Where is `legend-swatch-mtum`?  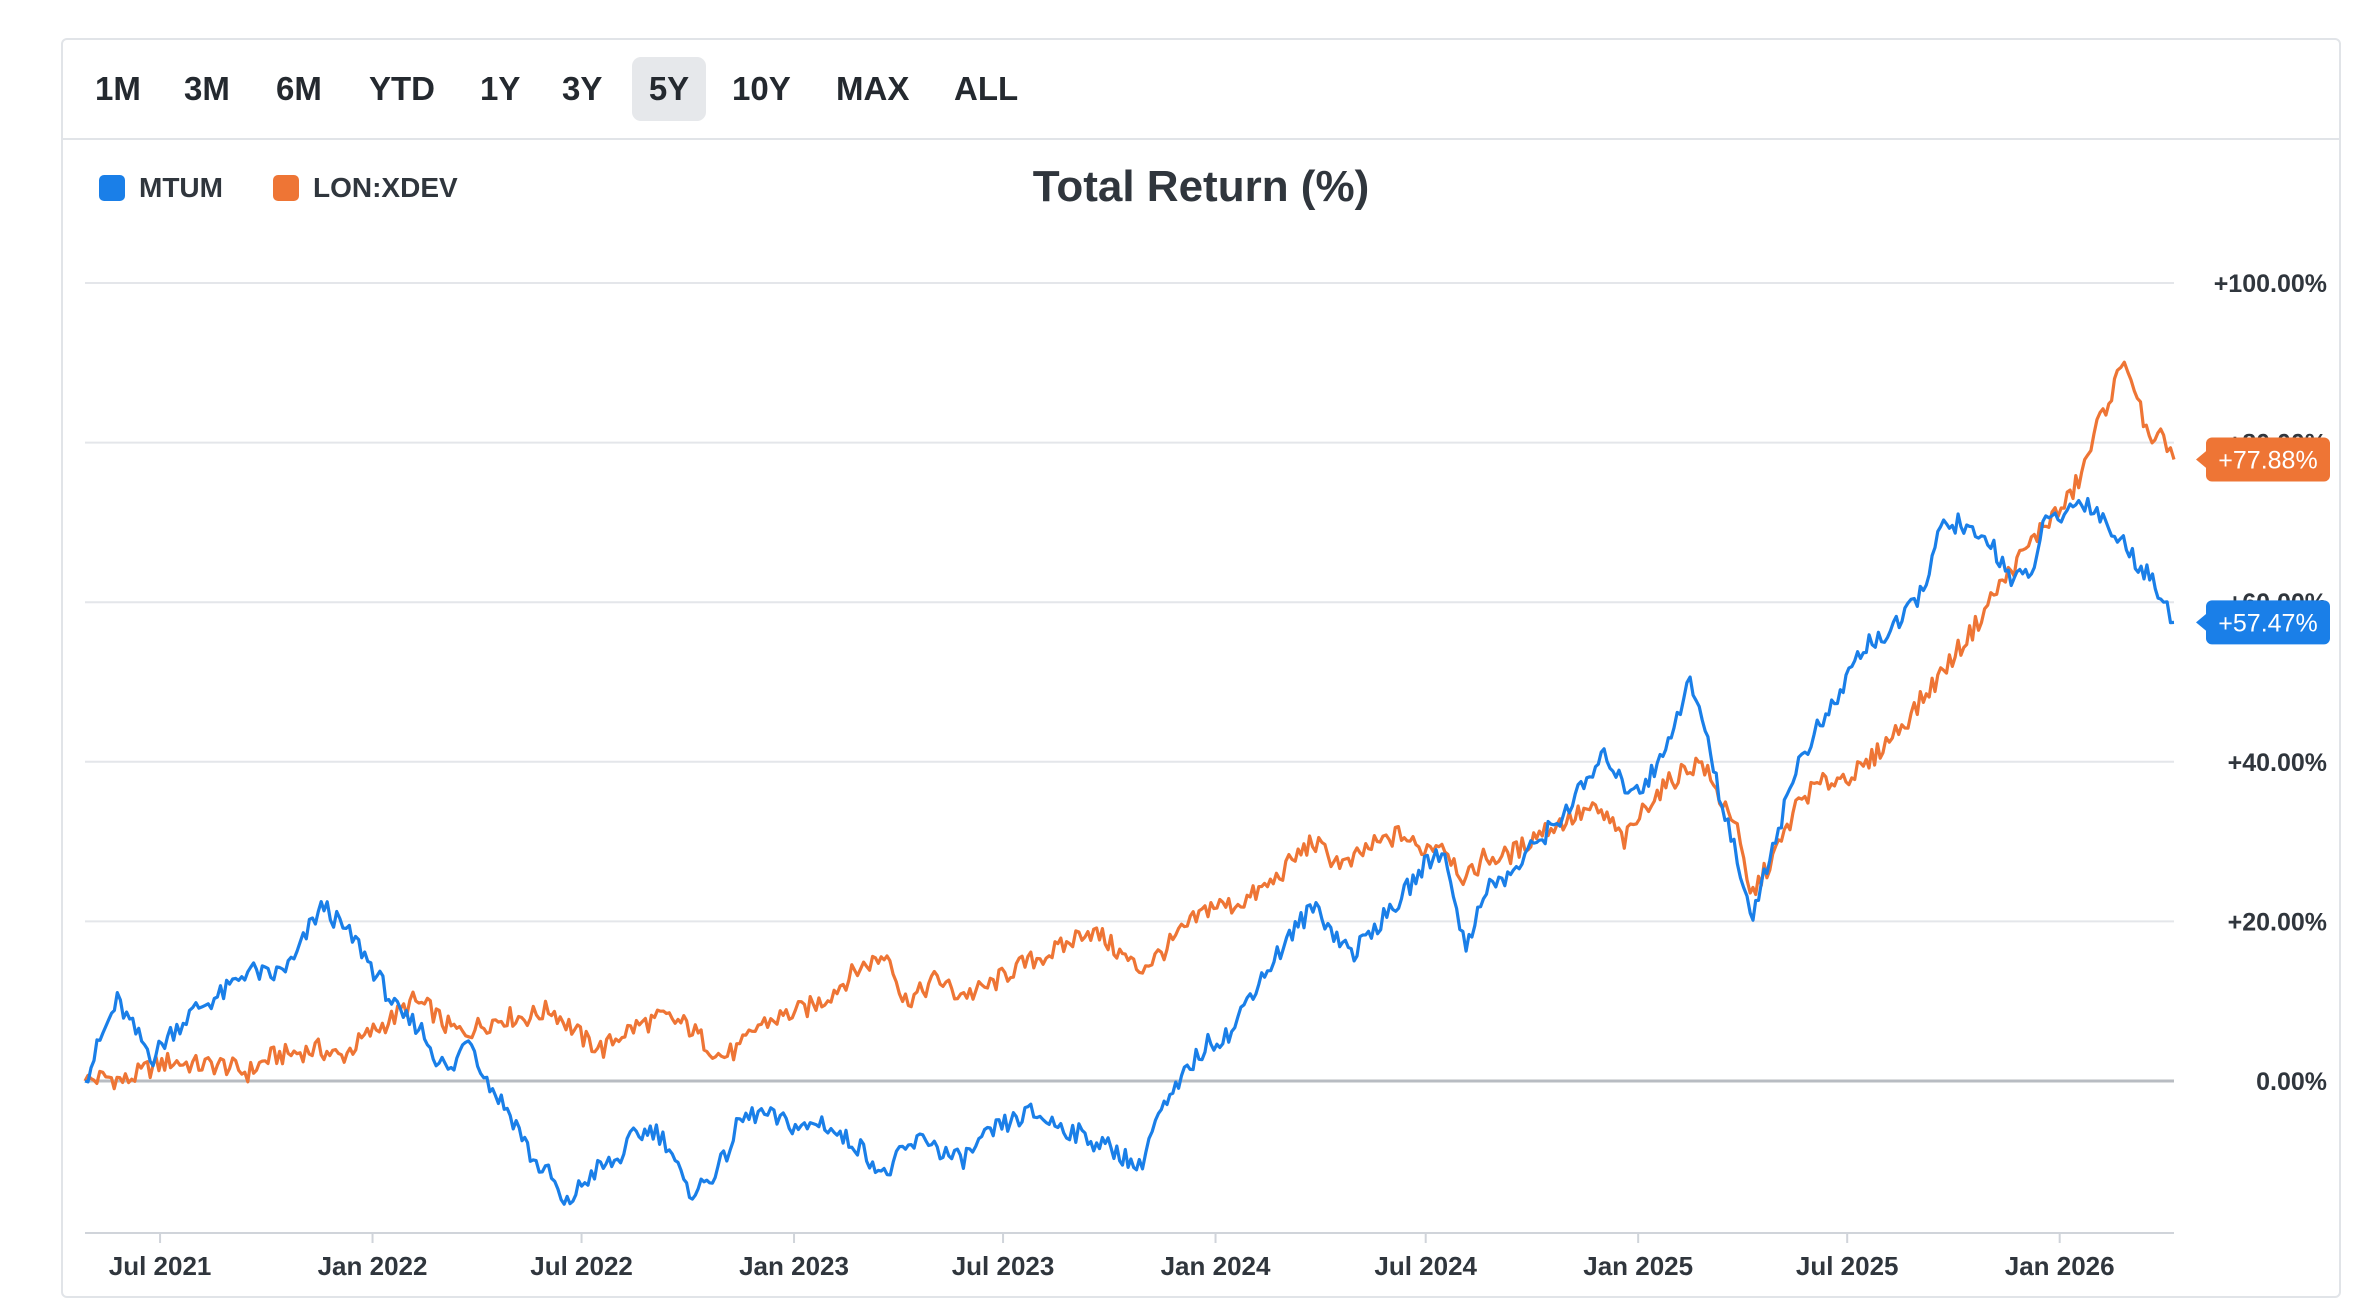 legend-swatch-mtum is located at coordinates (112, 188).